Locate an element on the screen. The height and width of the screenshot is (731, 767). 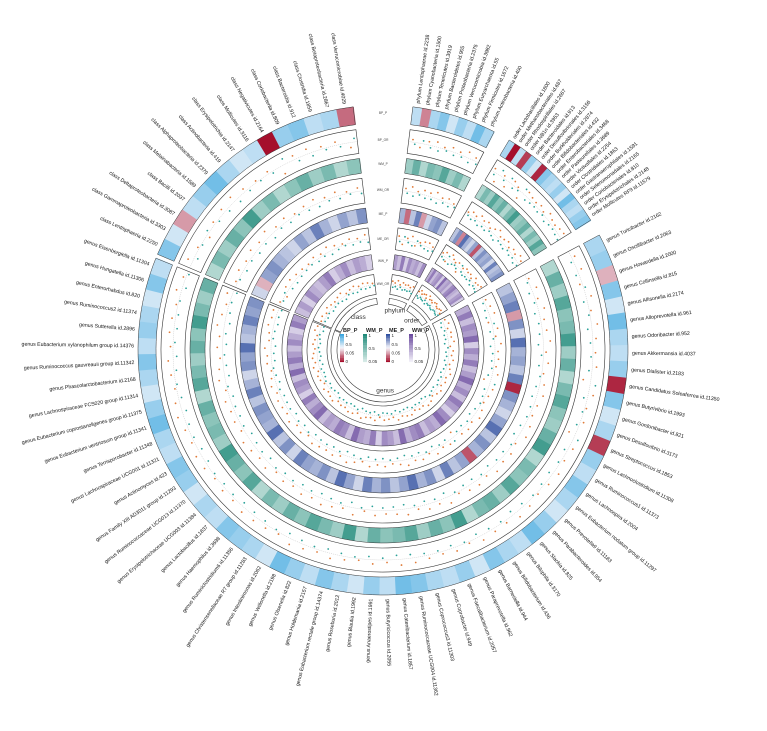
legend-tick-label: 1 is located at coordinates (416, 335).